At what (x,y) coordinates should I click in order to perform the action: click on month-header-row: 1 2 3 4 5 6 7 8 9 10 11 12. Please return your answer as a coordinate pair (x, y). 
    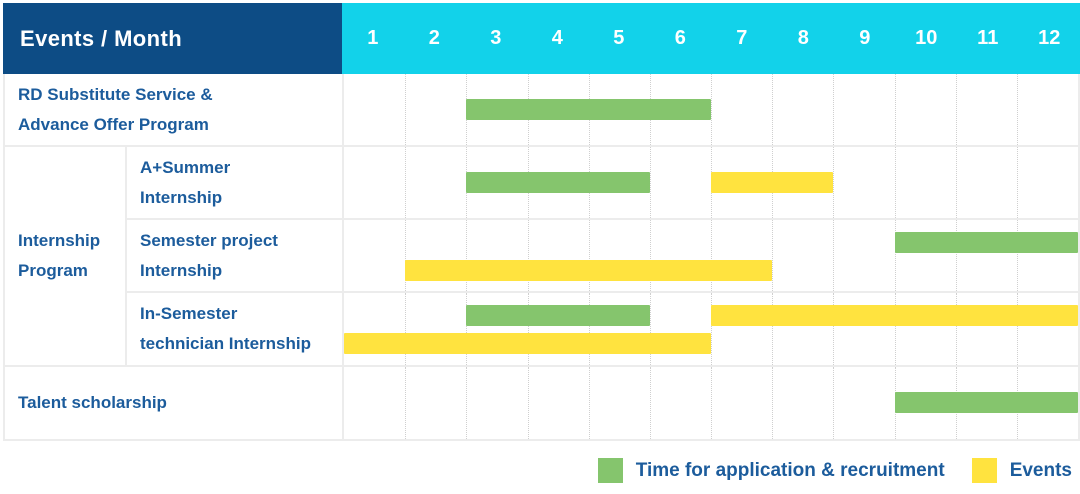
    Looking at the image, I should click on (711, 38).